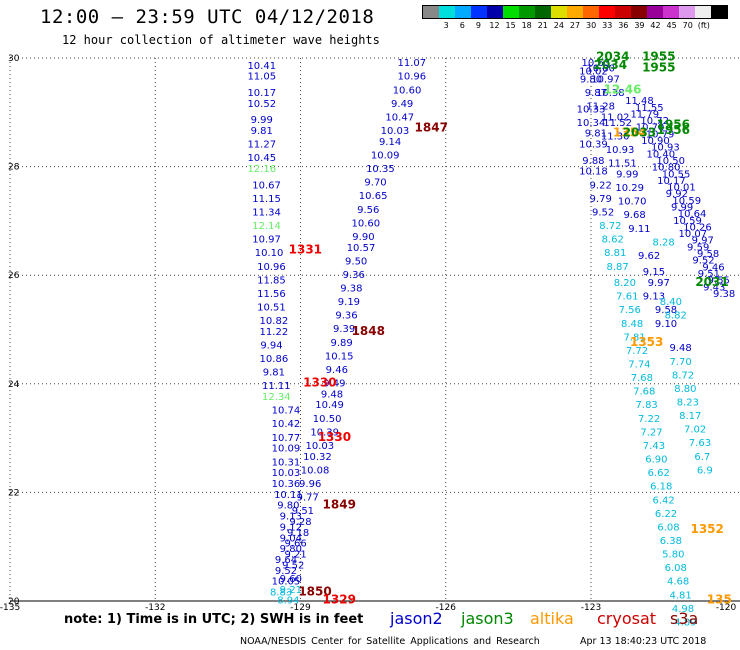  What do you see at coordinates (552, 618) in the screenshot?
I see `legend-altika: altika` at bounding box center [552, 618].